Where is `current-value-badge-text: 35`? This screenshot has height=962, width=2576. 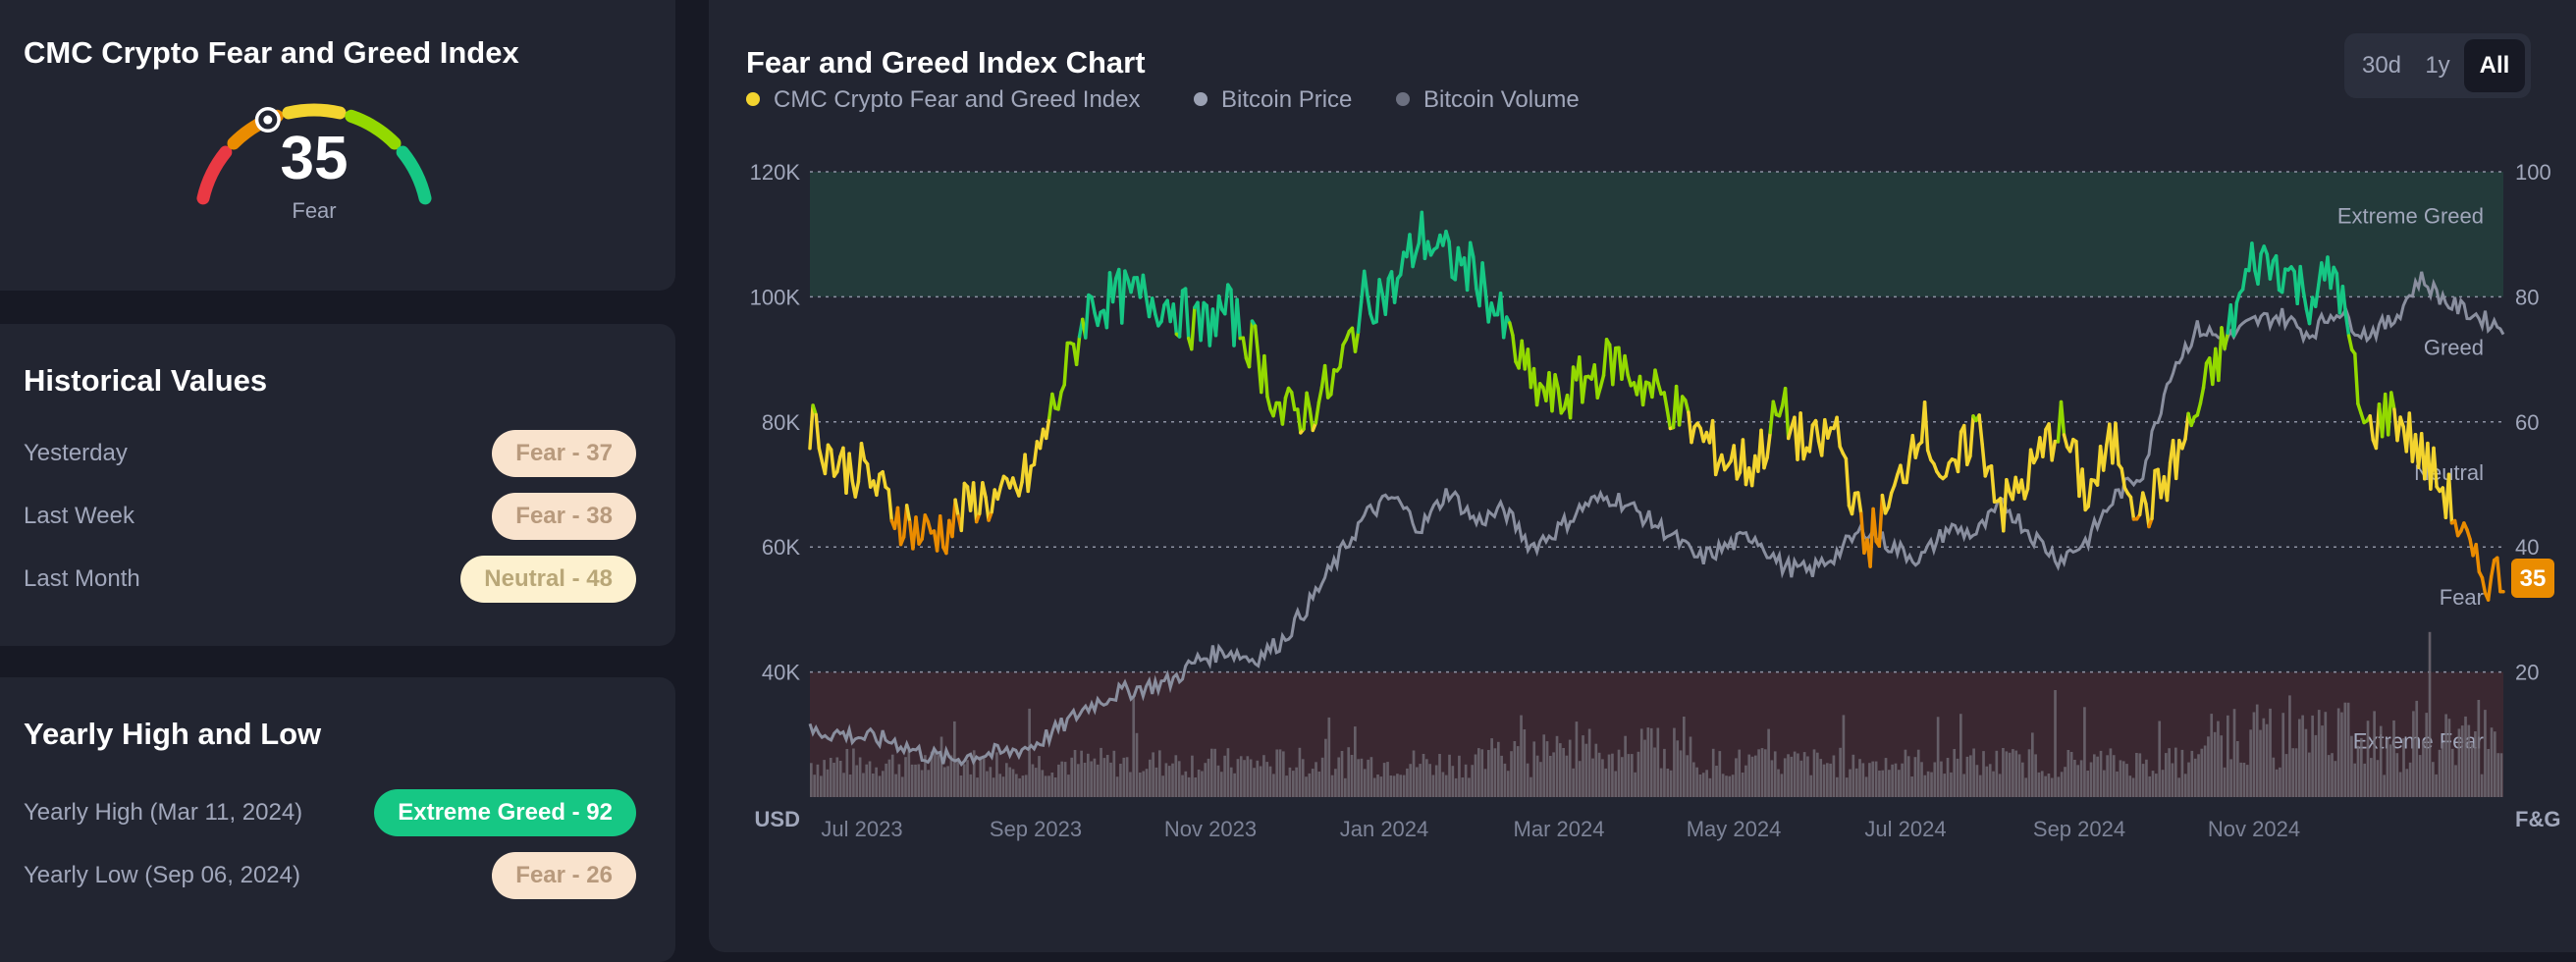
current-value-badge-text: 35 is located at coordinates (2533, 578).